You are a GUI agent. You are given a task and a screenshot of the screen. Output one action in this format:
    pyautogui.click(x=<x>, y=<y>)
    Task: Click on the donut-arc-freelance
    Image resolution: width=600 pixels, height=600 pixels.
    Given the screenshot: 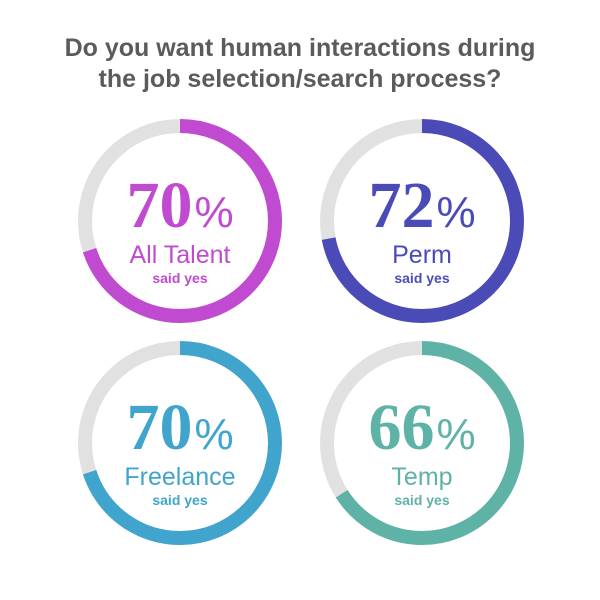 What is the action you would take?
    pyautogui.click(x=180, y=443)
    